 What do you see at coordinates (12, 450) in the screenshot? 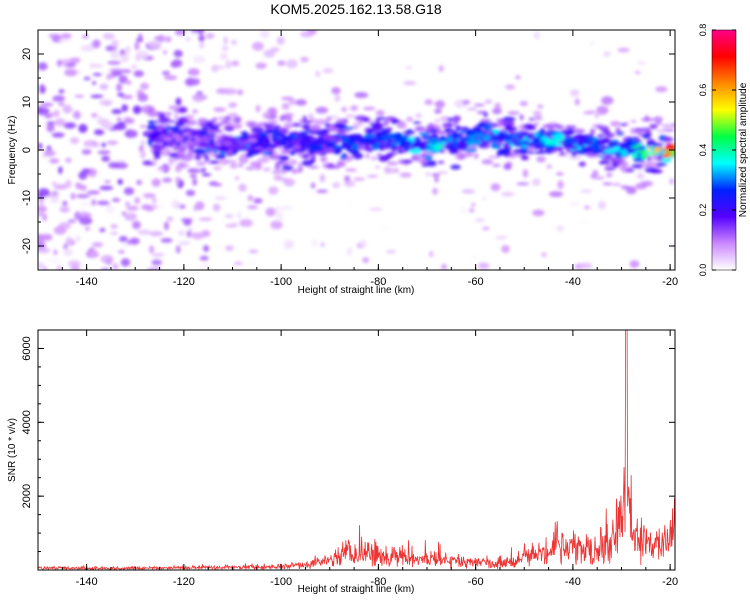
I see `snr-y-axis-label: SNR (10 * v/v)` at bounding box center [12, 450].